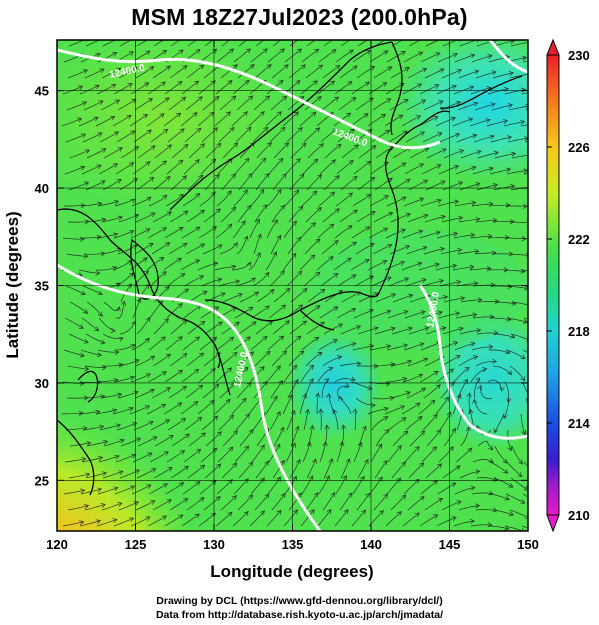 The width and height of the screenshot is (599, 625). Describe the element at coordinates (579, 331) in the screenshot. I see `colorbar-tick-label: 218` at that location.